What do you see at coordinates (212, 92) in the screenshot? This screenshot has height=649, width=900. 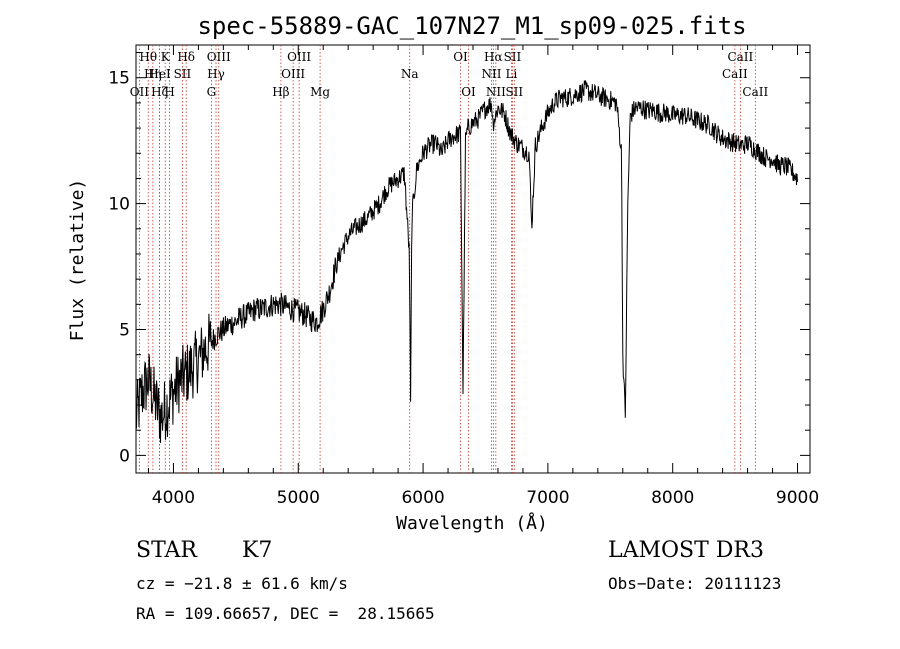 I see `spectral-line-label: G` at bounding box center [212, 92].